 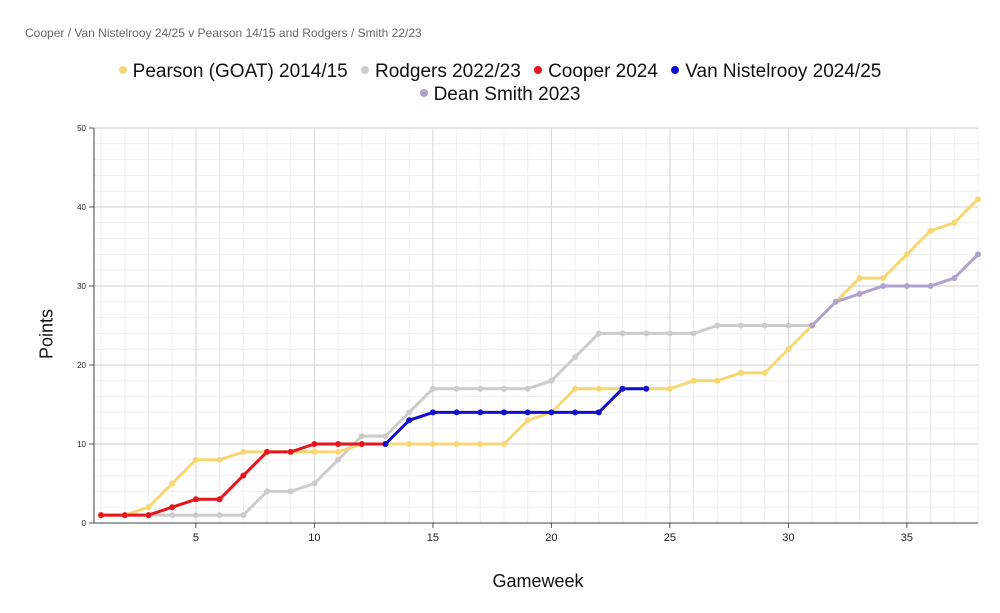 What do you see at coordinates (122, 69) in the screenshot?
I see `legend-marker-pearson` at bounding box center [122, 69].